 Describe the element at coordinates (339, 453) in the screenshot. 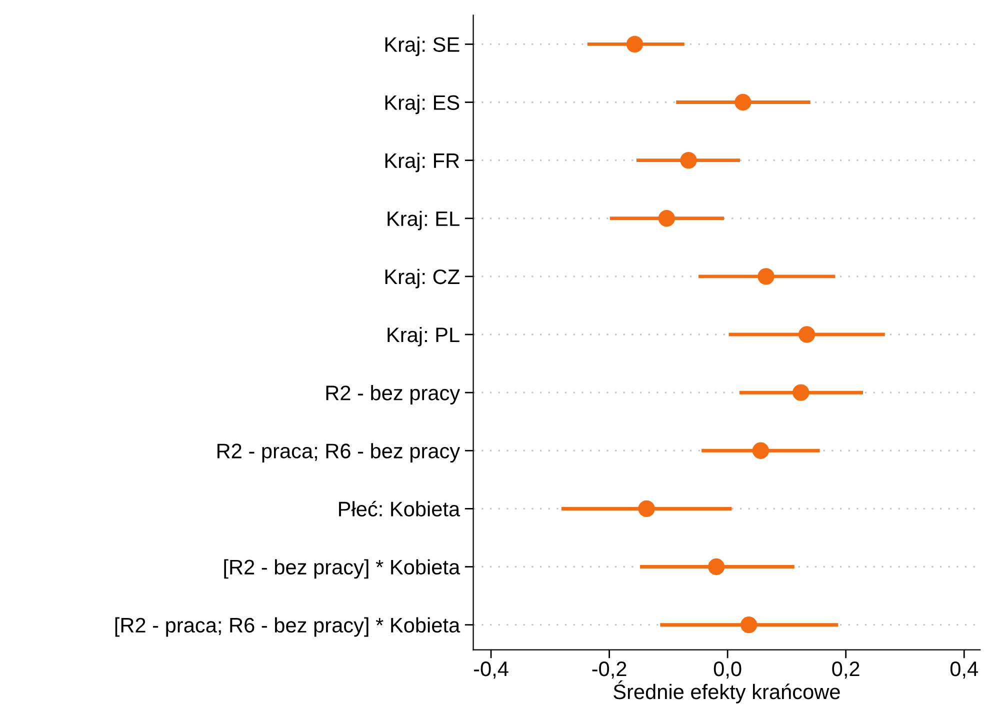

I see `y-tick-label: R2 - praca; R6 - bez pracy` at that location.